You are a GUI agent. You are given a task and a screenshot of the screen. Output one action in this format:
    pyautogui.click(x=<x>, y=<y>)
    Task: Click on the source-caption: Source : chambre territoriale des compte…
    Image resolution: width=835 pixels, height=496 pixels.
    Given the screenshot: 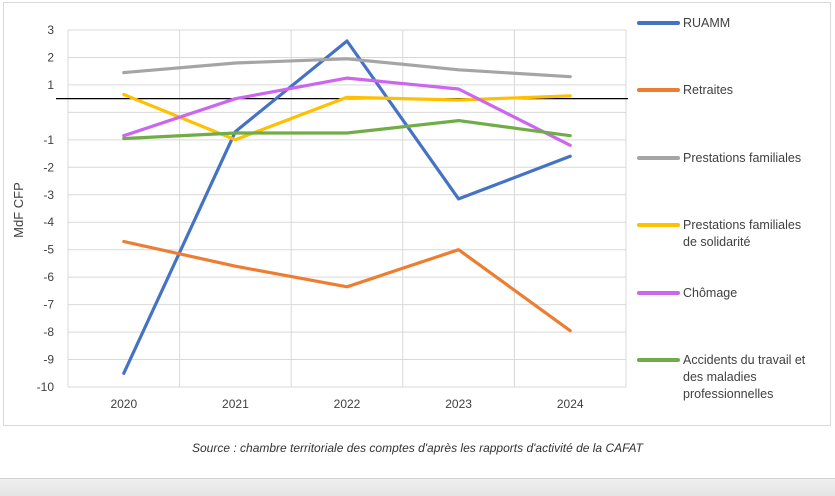 What is the action you would take?
    pyautogui.click(x=417, y=448)
    